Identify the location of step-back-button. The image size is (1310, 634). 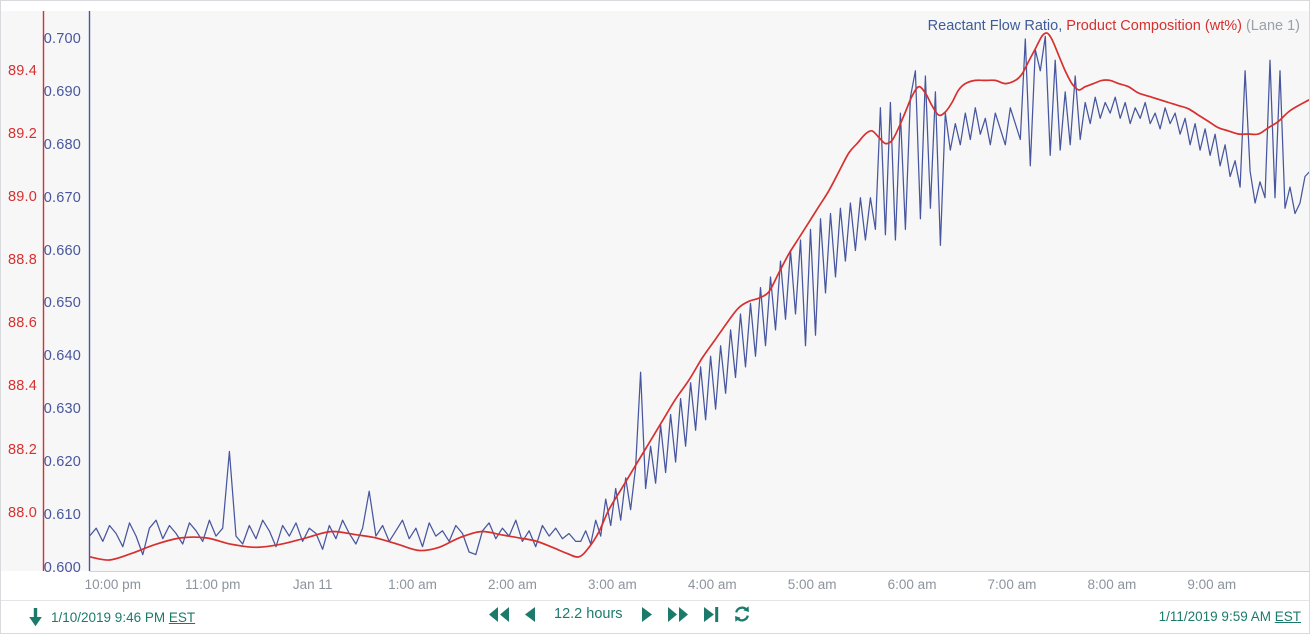
(530, 614).